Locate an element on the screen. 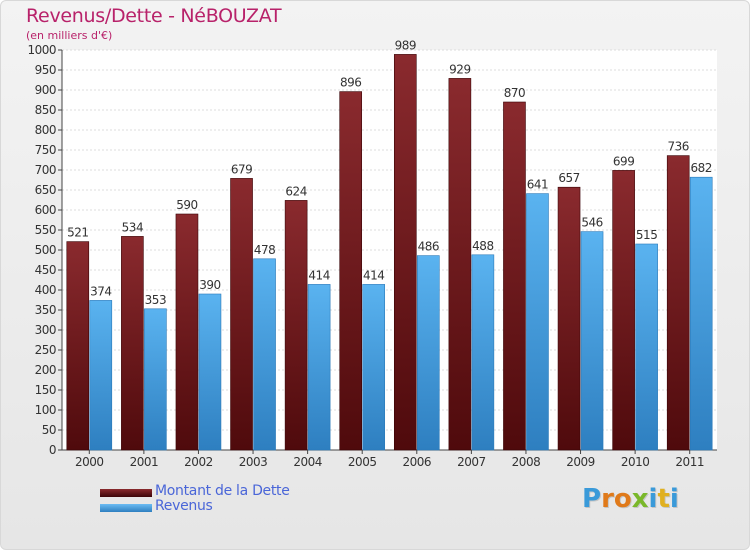 The height and width of the screenshot is (550, 750). data-label-revenus: 390 is located at coordinates (209, 285).